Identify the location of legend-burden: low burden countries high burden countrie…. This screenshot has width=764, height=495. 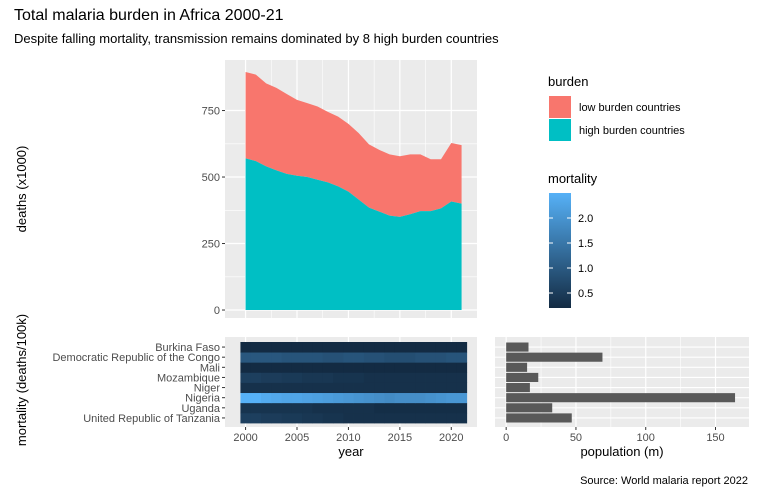
(617, 118).